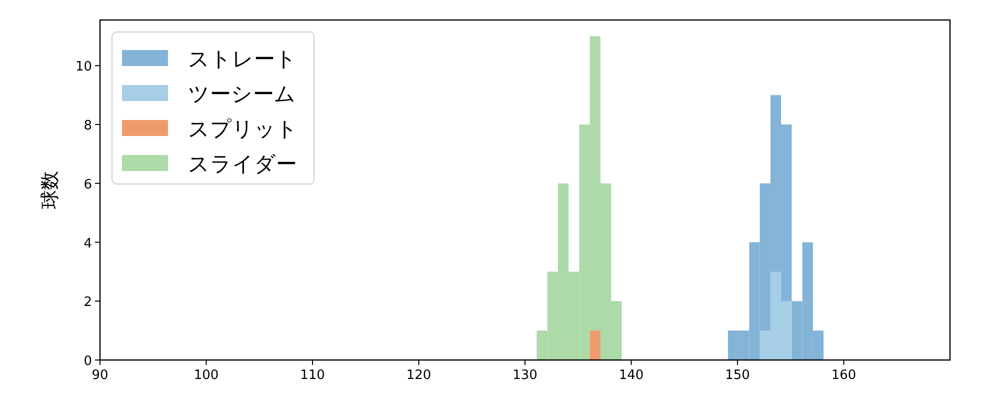 This screenshot has height=400, width=1000. What do you see at coordinates (525, 375) in the screenshot?
I see `x-tick-label: 130` at bounding box center [525, 375].